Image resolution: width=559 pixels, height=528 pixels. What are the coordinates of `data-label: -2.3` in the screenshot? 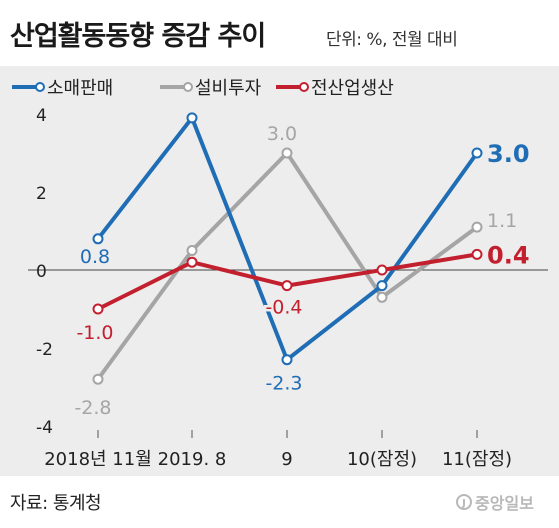 It's located at (283, 384).